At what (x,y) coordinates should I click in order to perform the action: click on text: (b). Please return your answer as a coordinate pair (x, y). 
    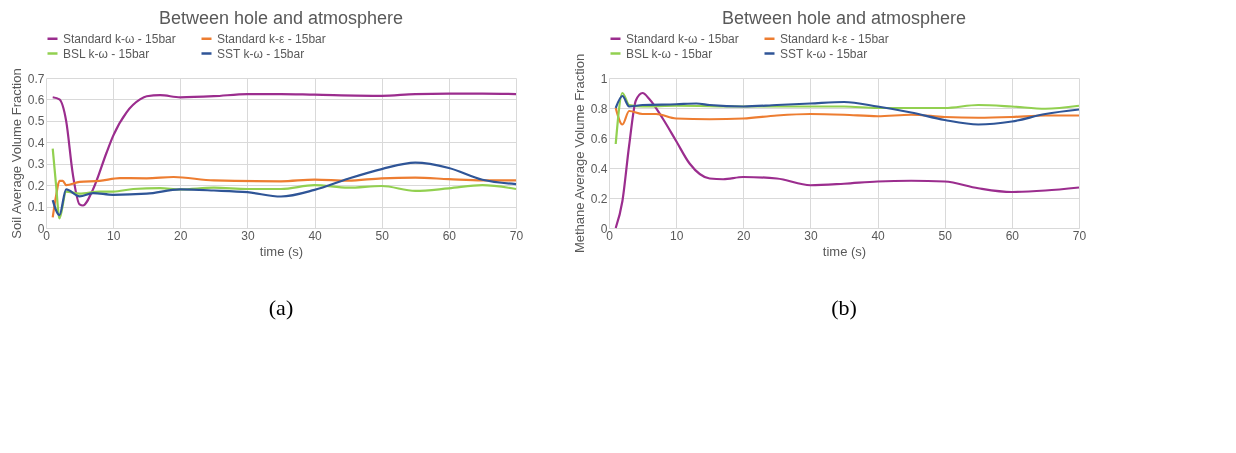
    Looking at the image, I should click on (844, 307).